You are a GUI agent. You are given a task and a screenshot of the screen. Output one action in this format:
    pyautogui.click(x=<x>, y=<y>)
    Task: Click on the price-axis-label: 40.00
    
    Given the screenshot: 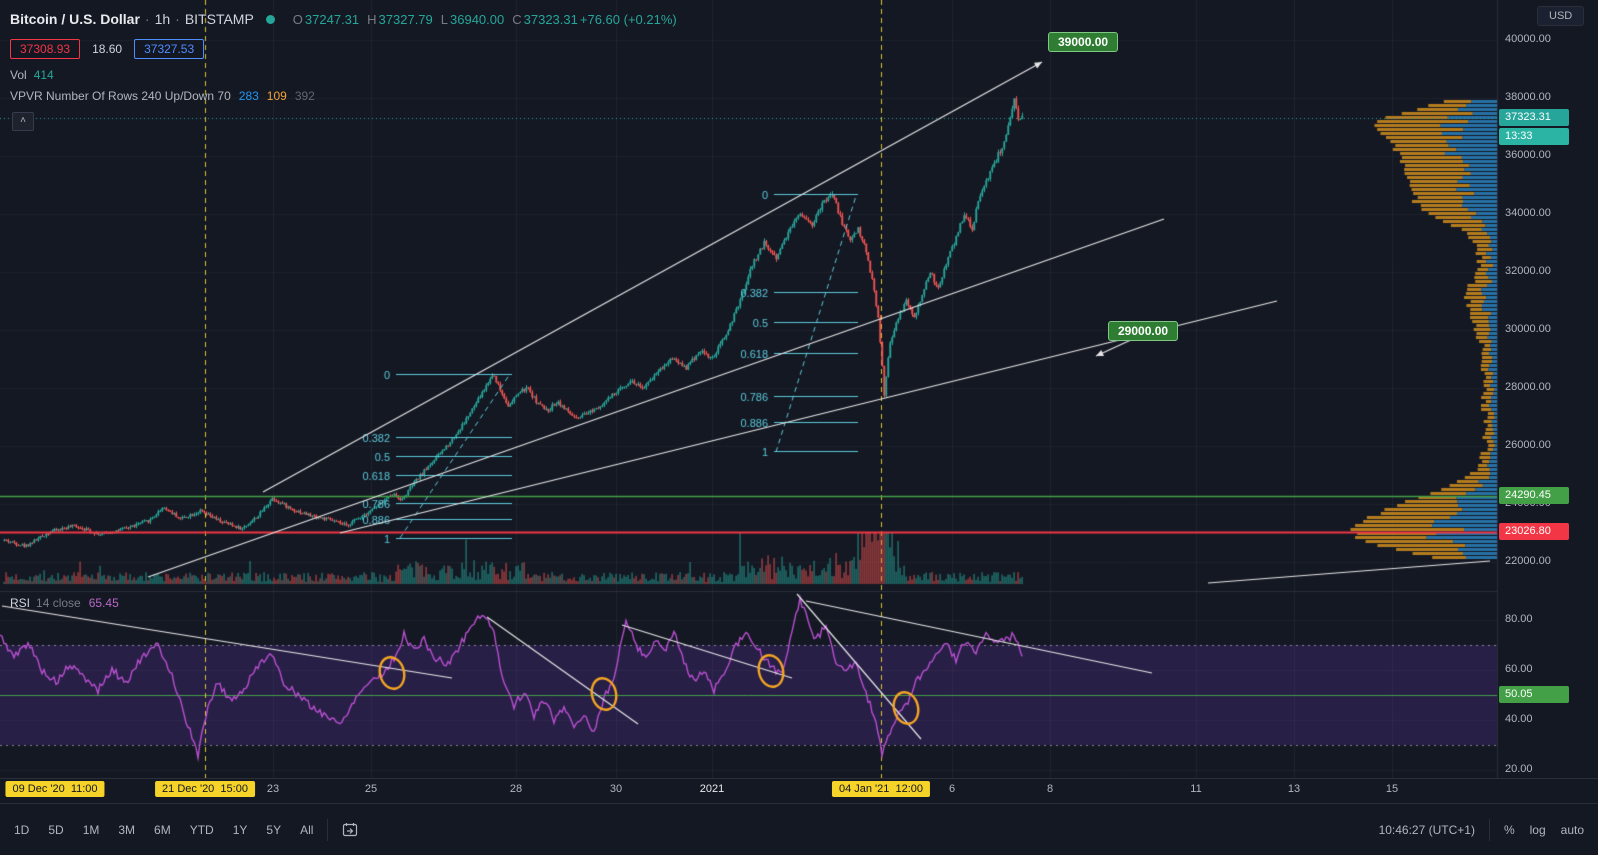 What is the action you would take?
    pyautogui.click(x=1519, y=719)
    